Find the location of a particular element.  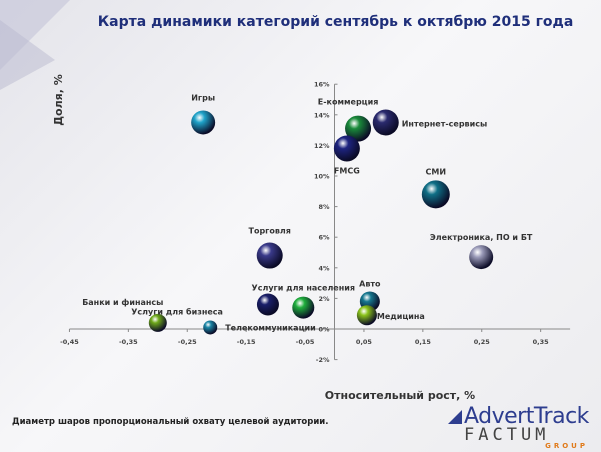

x-tick-label: -0,45 is located at coordinates (69, 342).